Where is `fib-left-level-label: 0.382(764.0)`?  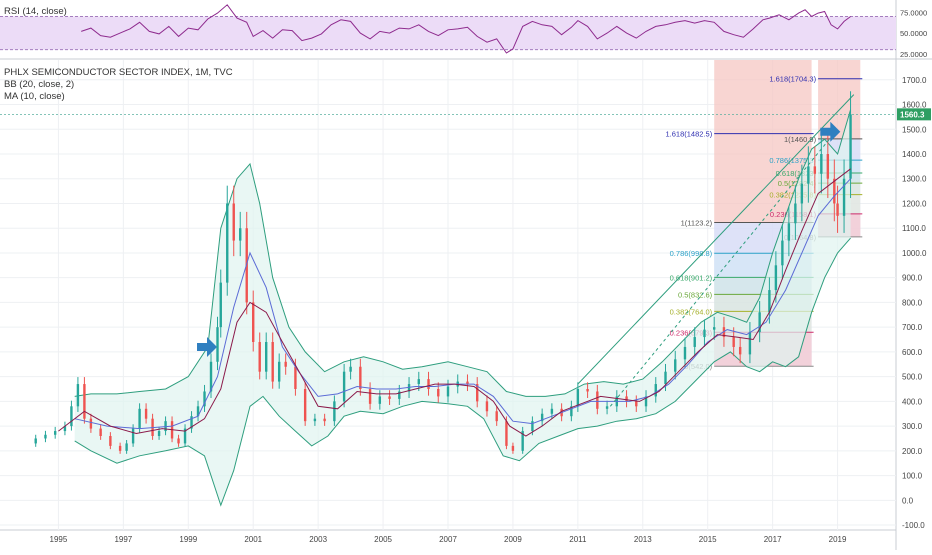 fib-left-level-label: 0.382(764.0) is located at coordinates (691, 311).